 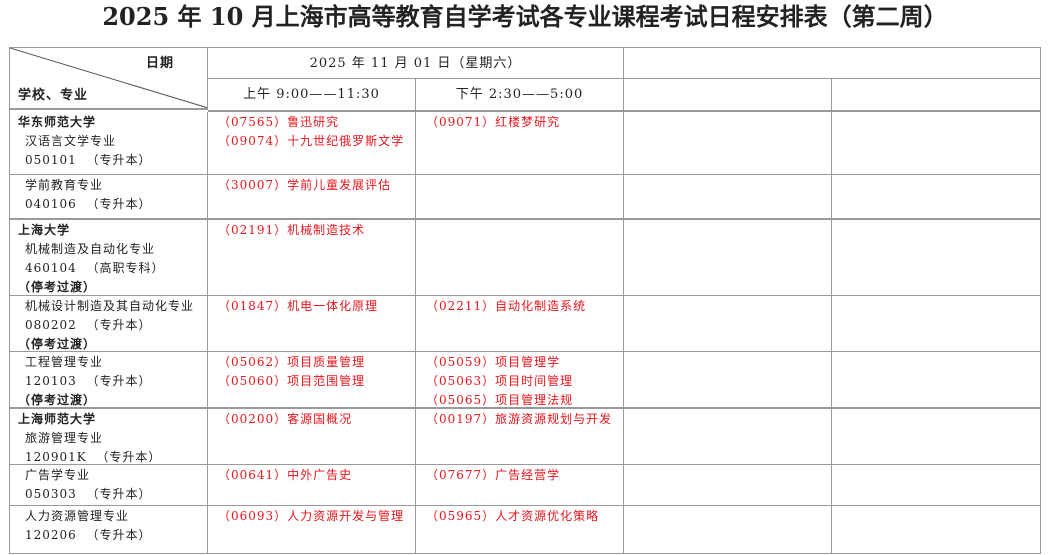 What do you see at coordinates (500, 400) in the screenshot?
I see `course-item: （05065）项目管理法规` at bounding box center [500, 400].